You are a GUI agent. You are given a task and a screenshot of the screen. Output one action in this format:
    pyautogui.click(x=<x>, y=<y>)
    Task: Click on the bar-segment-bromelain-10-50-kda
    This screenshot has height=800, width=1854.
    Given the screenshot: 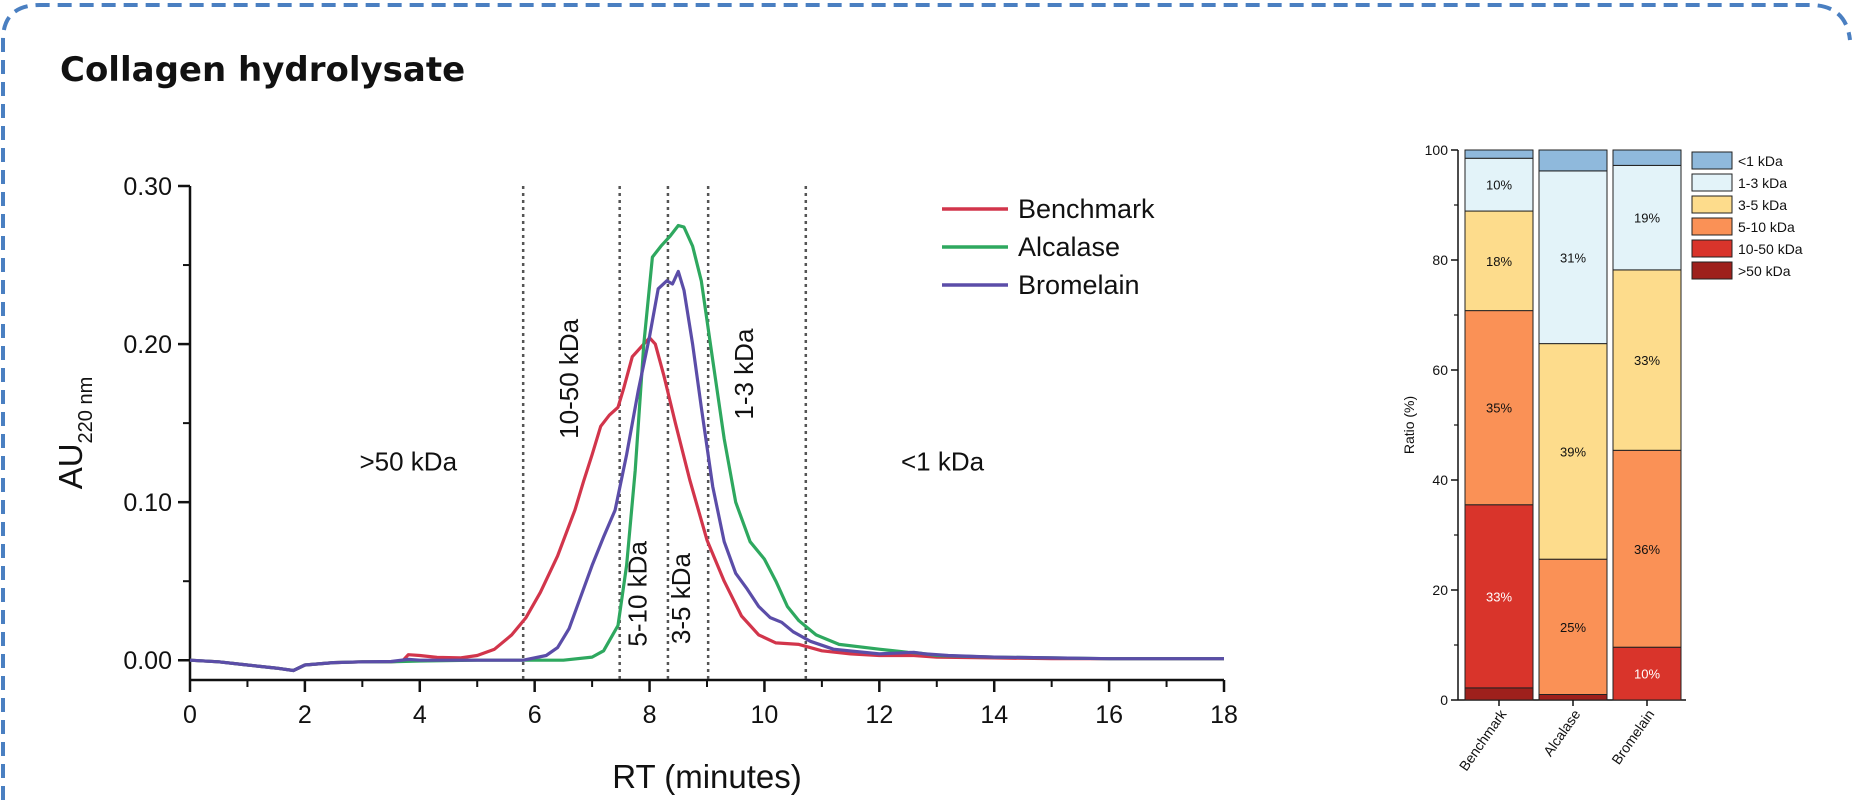 What is the action you would take?
    pyautogui.click(x=1647, y=673)
    